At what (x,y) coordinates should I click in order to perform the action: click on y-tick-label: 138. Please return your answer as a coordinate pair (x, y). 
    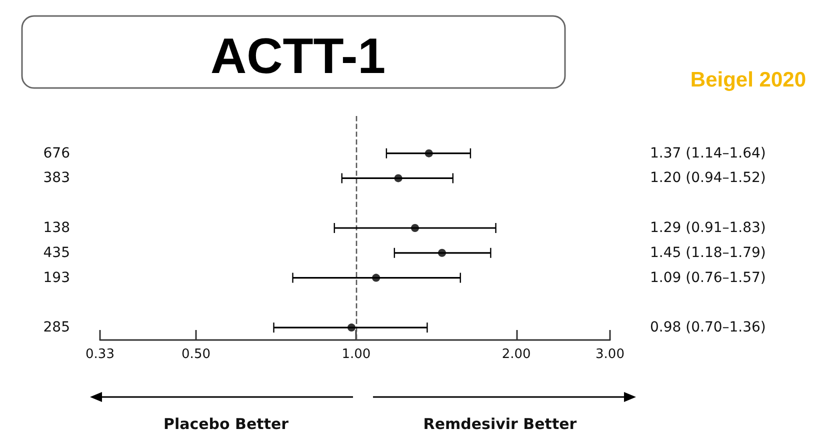
    Looking at the image, I should click on (56, 228).